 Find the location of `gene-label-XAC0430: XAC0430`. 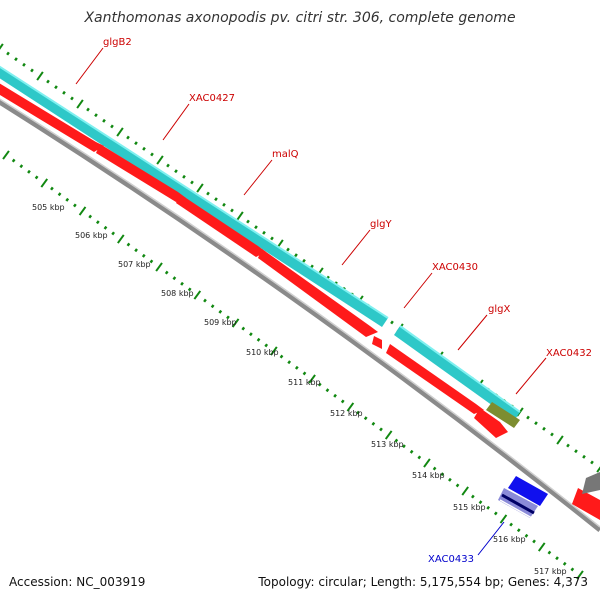

gene-label-XAC0430: XAC0430 is located at coordinates (455, 267).